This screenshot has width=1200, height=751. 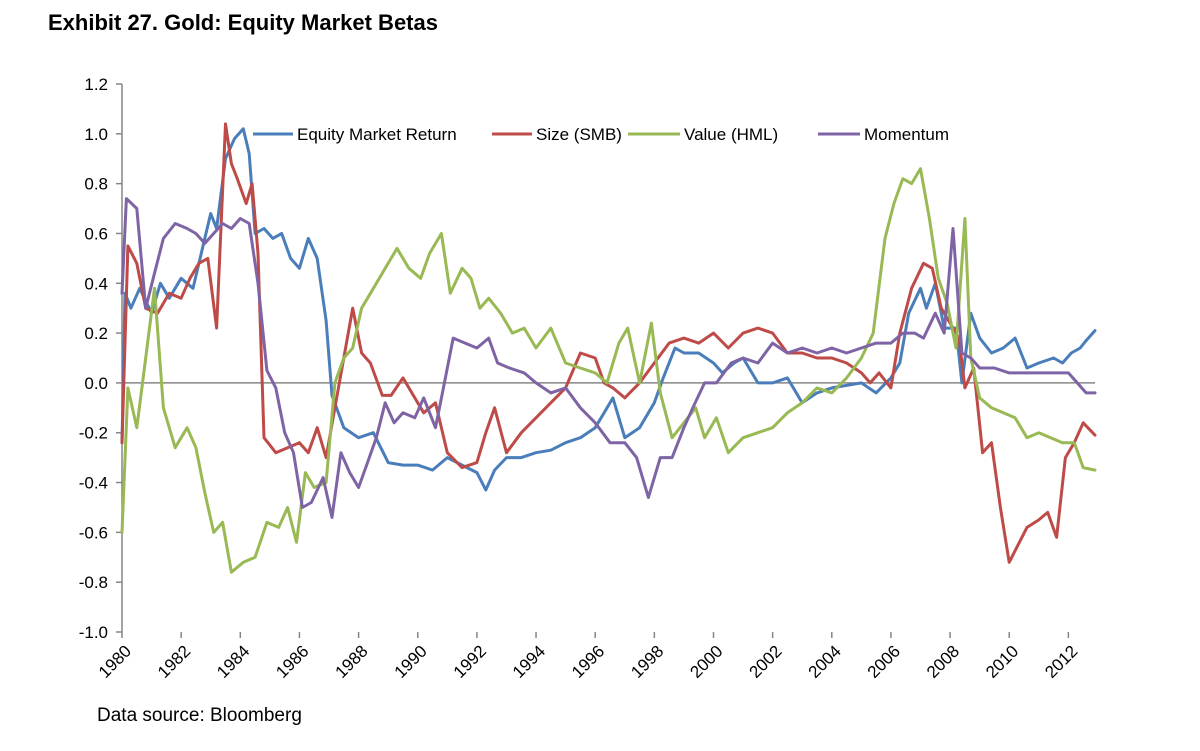 What do you see at coordinates (96, 184) in the screenshot?
I see `y-tick-label: 0.8` at bounding box center [96, 184].